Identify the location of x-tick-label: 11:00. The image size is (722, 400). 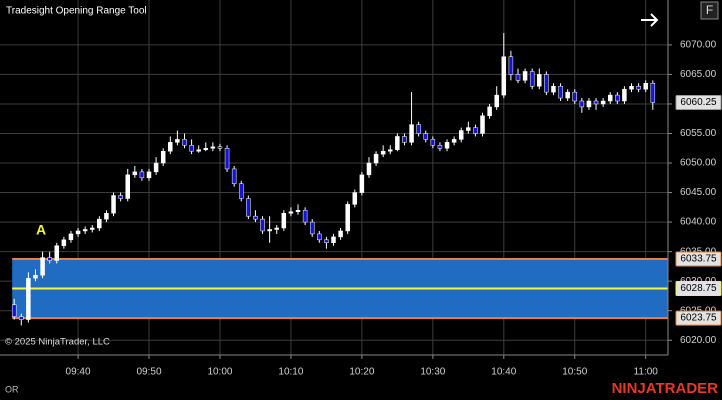
(646, 372).